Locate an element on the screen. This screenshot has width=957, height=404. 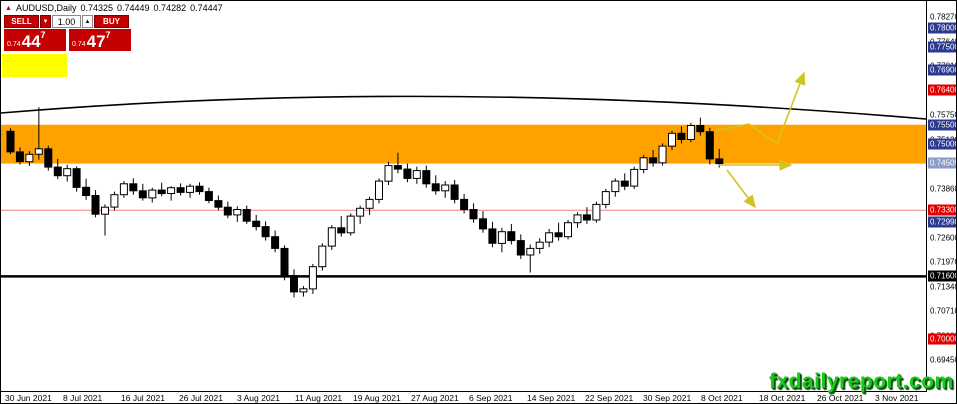
yellow-arrow-annotation is located at coordinates (741, 189).